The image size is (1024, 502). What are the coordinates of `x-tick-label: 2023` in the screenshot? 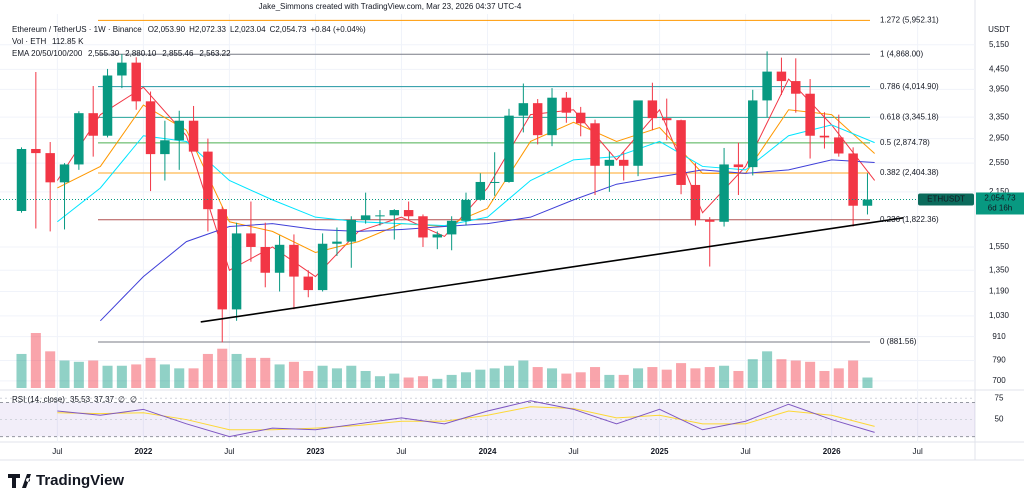 It's located at (316, 451).